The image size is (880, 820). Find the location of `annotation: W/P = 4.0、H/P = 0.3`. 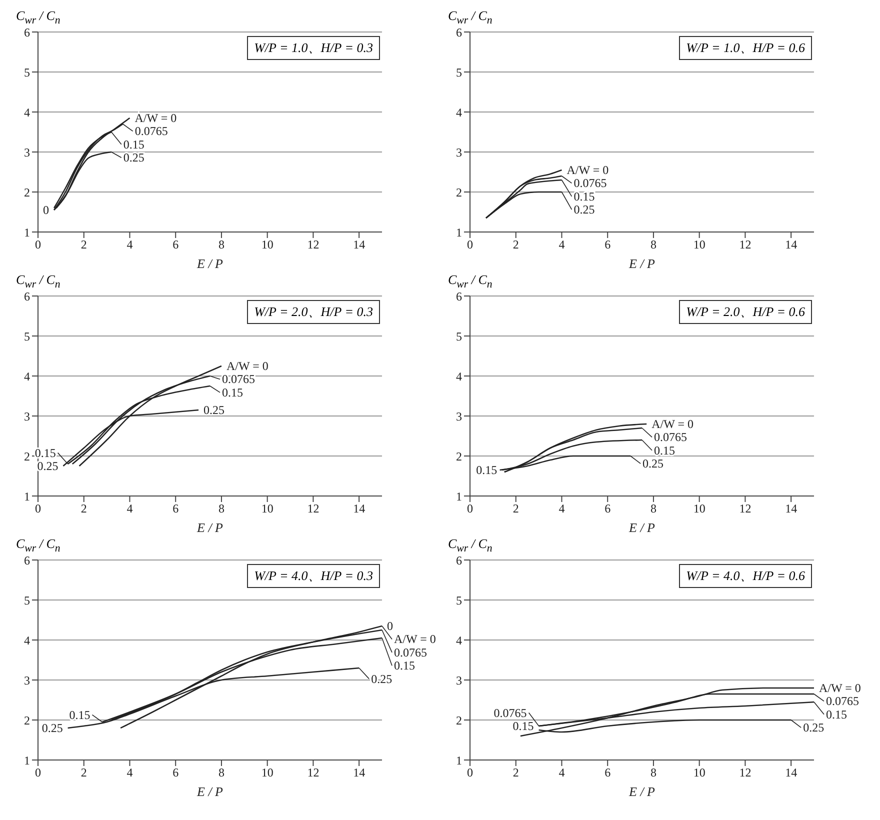

annotation: W/P = 4.0、H/P = 0.3 is located at coordinates (313, 576).